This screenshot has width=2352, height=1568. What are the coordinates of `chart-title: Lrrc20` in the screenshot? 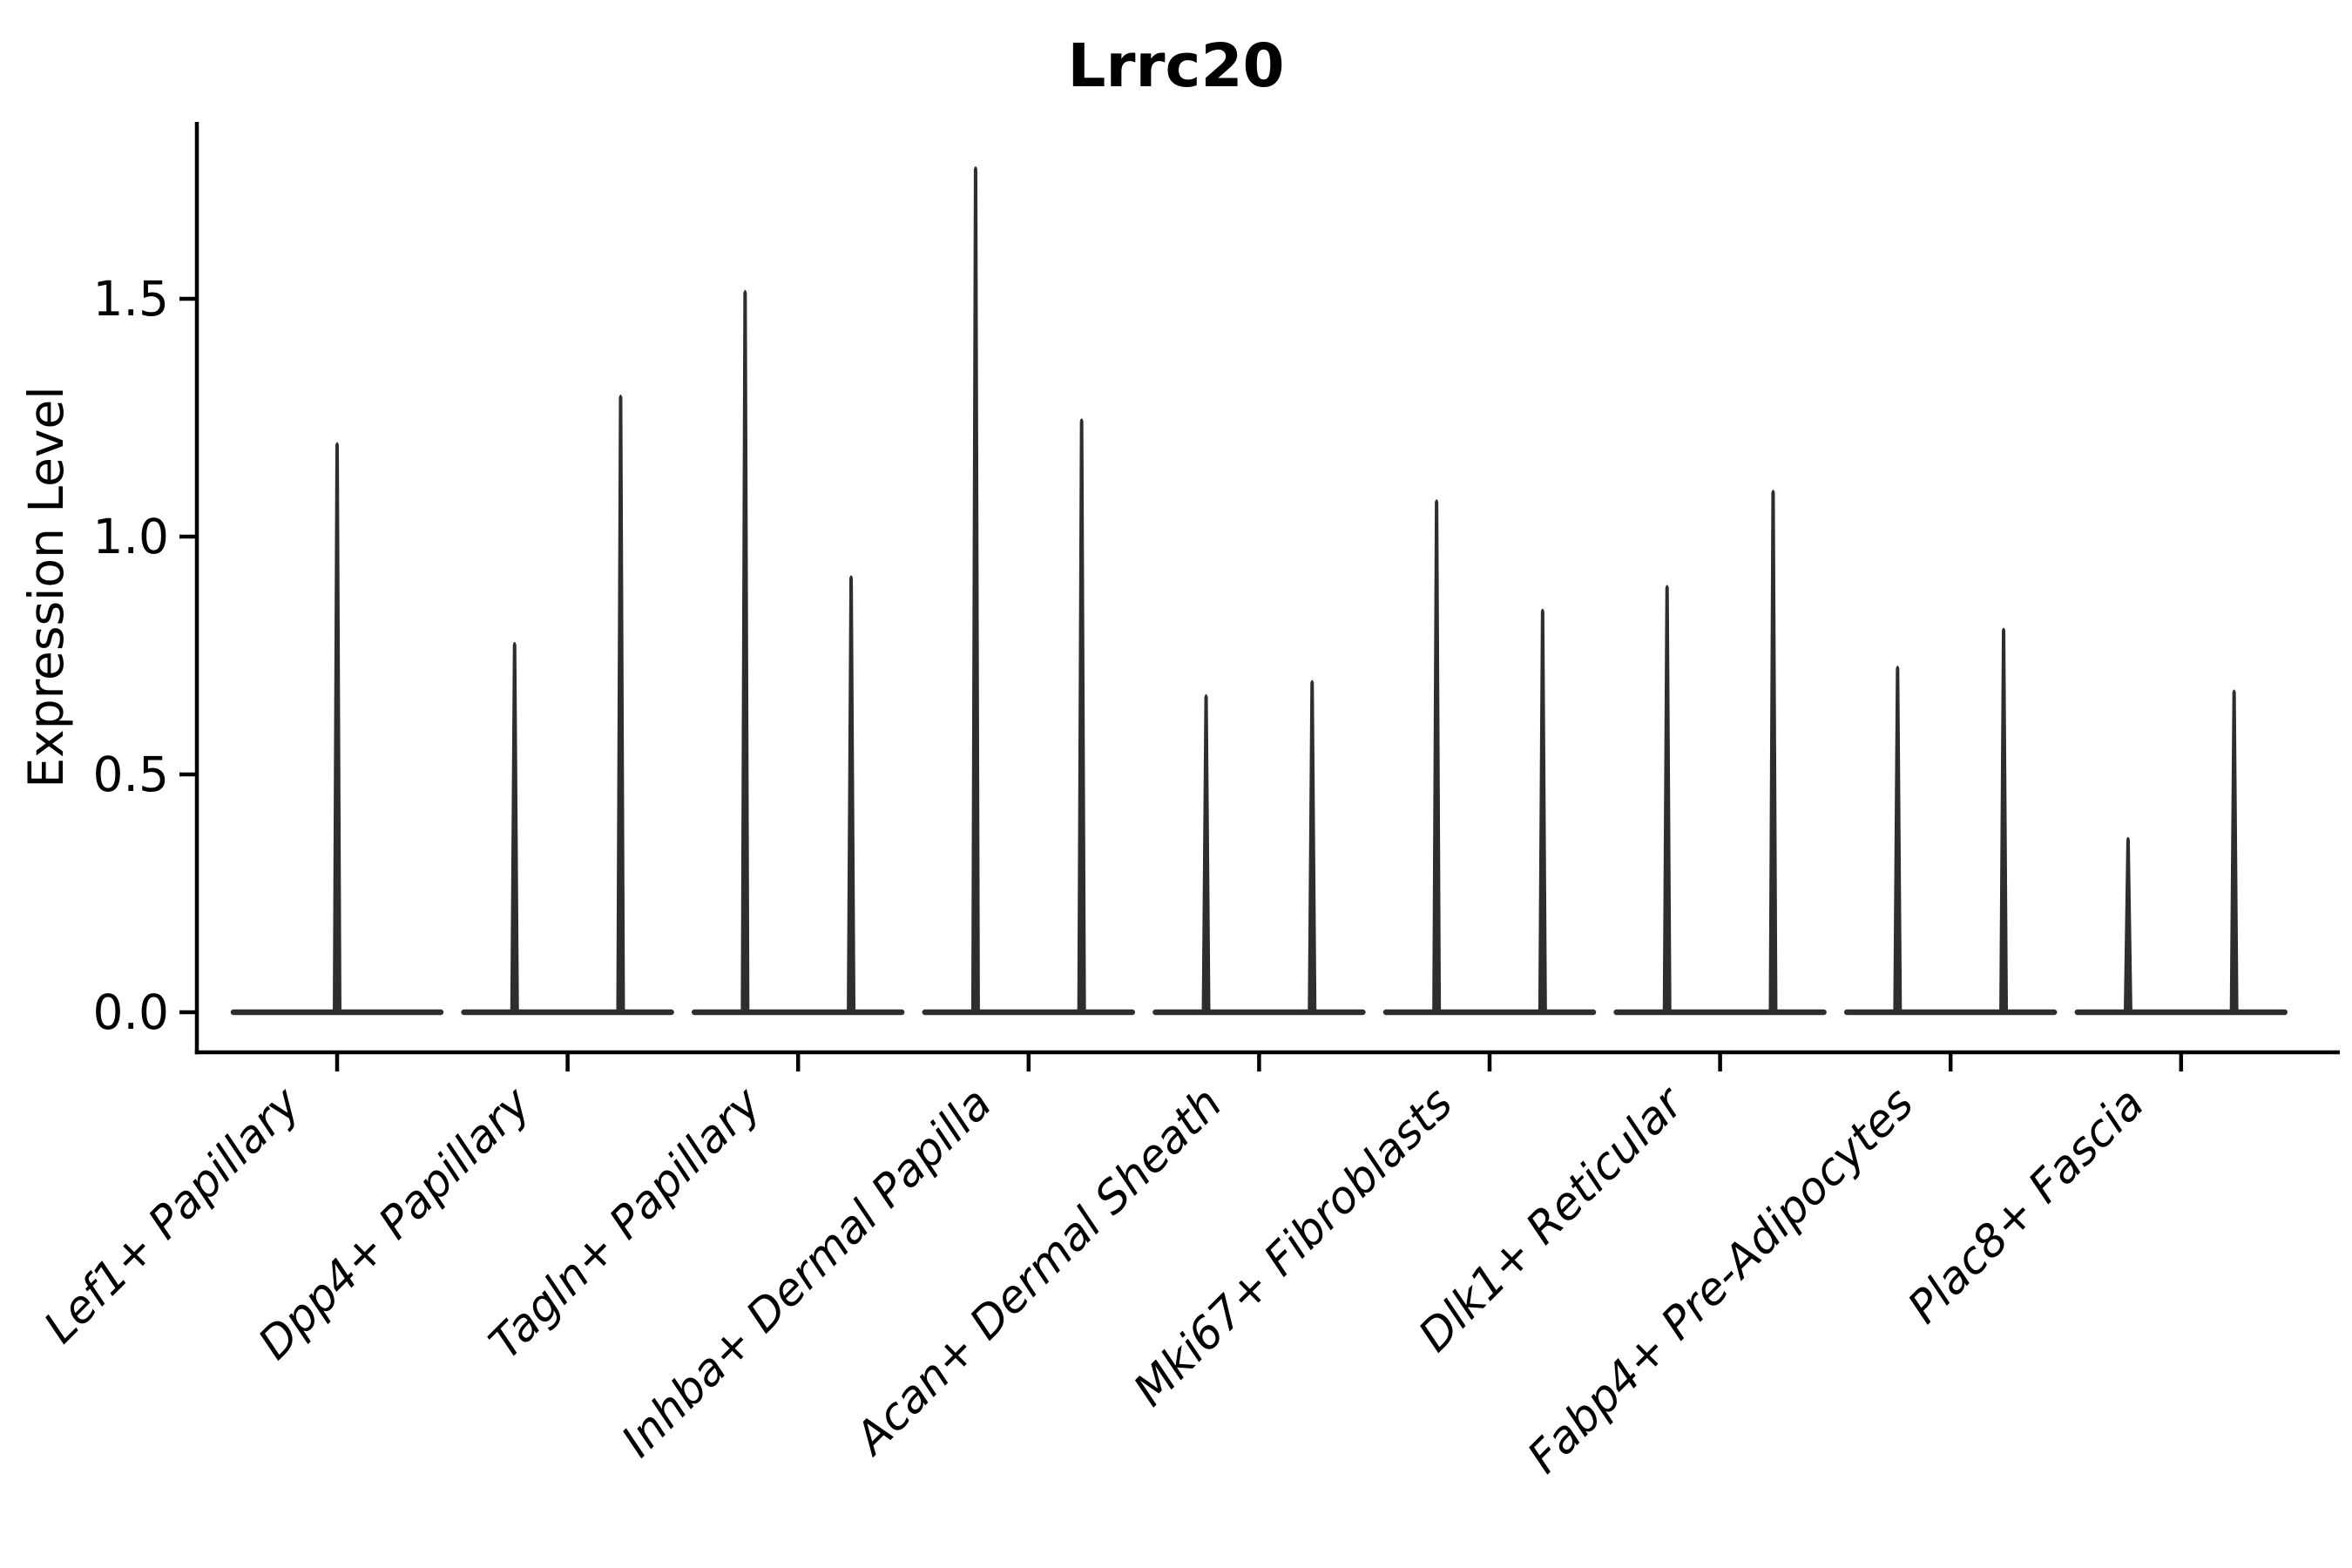 It's located at (1176, 66).